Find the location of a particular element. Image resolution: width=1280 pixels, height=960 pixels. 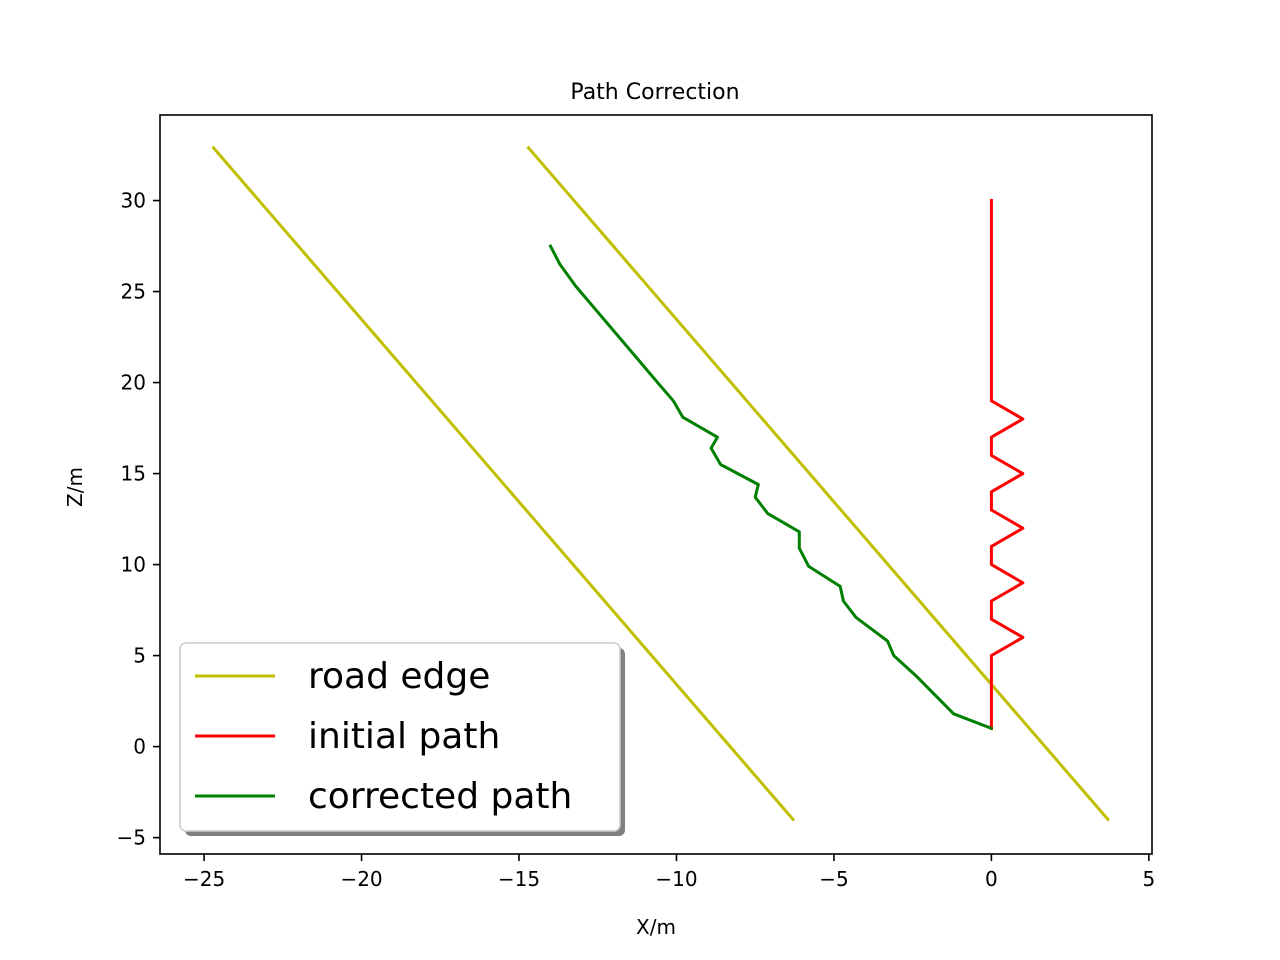

chart-title: Path Correction is located at coordinates (654, 92).